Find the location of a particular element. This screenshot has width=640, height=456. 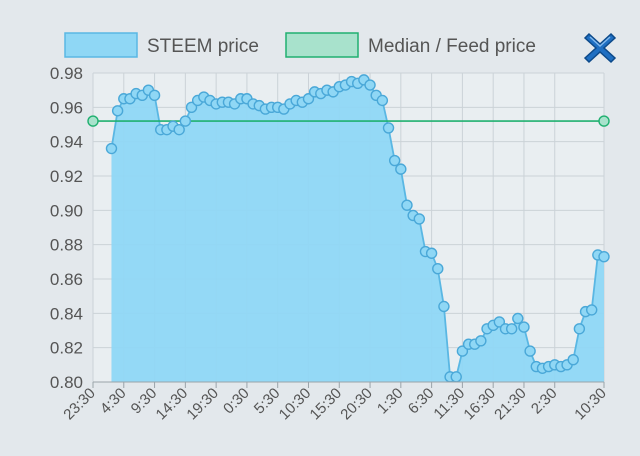

x-tick-label: 2:30 is located at coordinates (544, 401).